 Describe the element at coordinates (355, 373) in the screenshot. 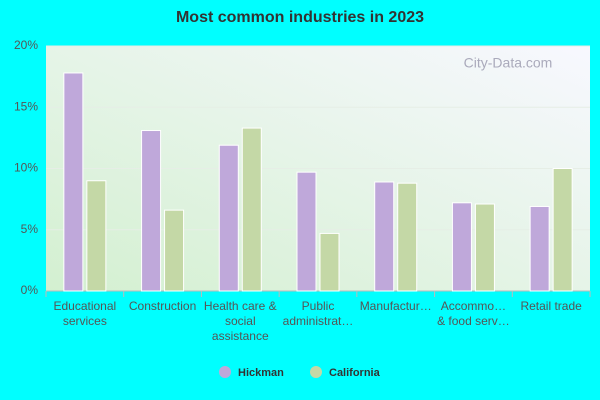

I see `legend-label: California` at that location.